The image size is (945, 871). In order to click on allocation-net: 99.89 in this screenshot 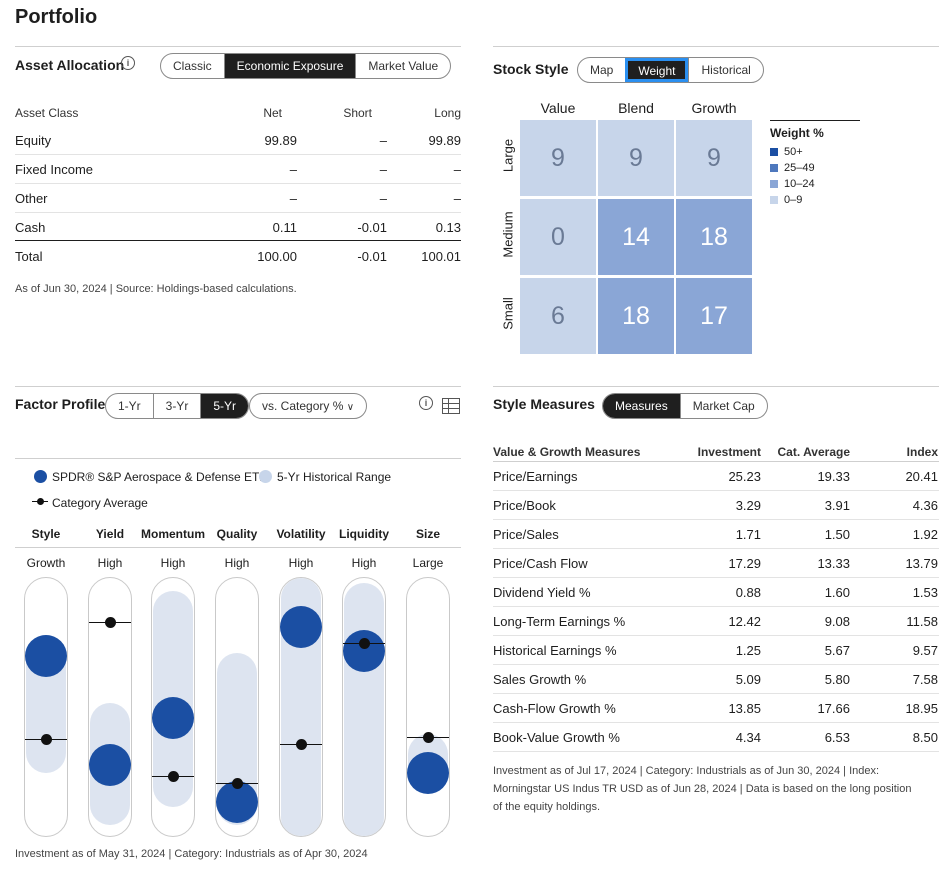, I will do `click(280, 140)`.